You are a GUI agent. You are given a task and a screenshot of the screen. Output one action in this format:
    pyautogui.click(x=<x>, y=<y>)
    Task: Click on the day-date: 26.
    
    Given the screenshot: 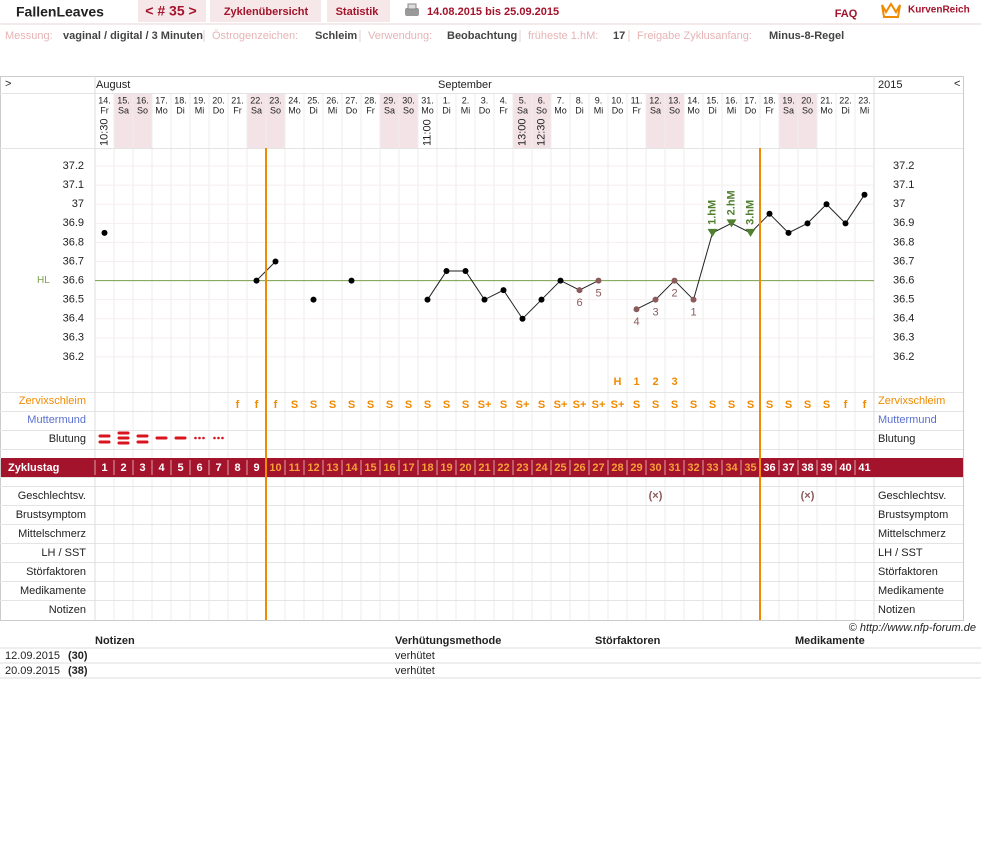 What is the action you would take?
    pyautogui.click(x=332, y=100)
    